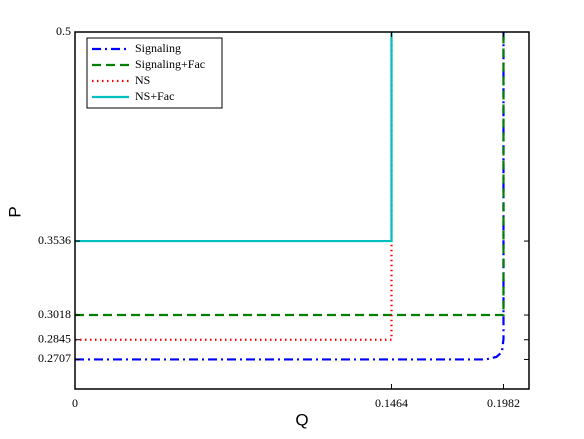  Describe the element at coordinates (154, 96) in the screenshot. I see `legend-label: NS+Fac` at that location.